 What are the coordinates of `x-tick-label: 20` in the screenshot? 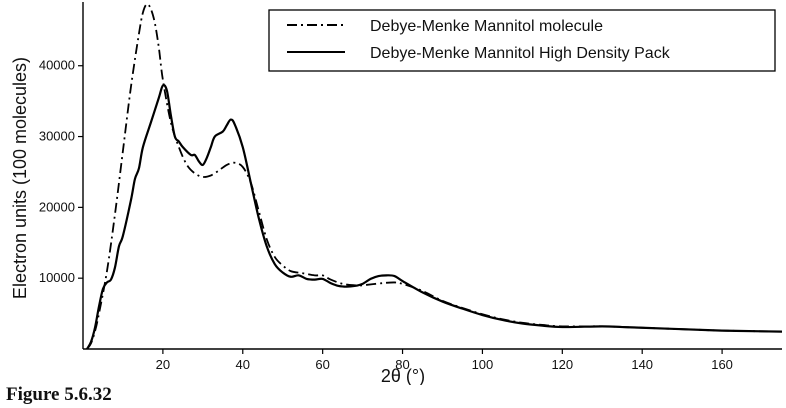 It's located at (163, 364).